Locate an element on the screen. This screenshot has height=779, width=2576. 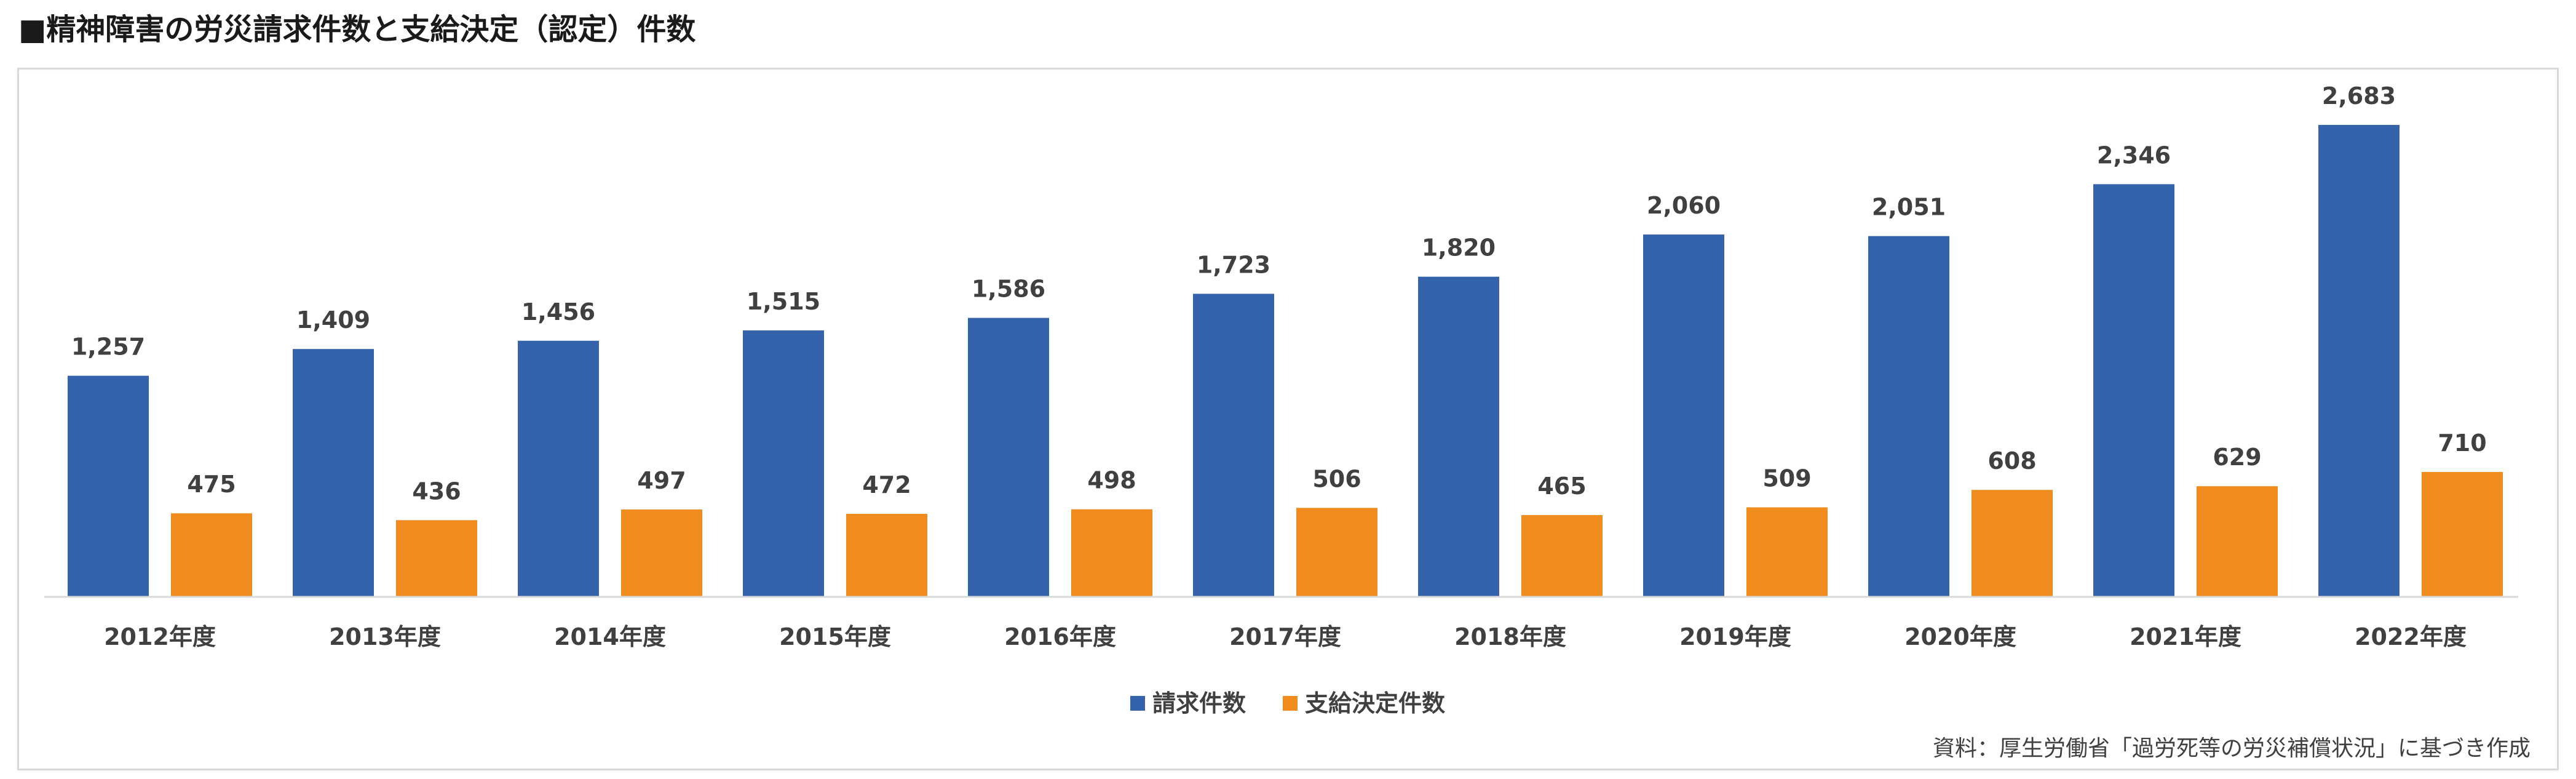
bar-claims-2019年度 is located at coordinates (1683, 415).